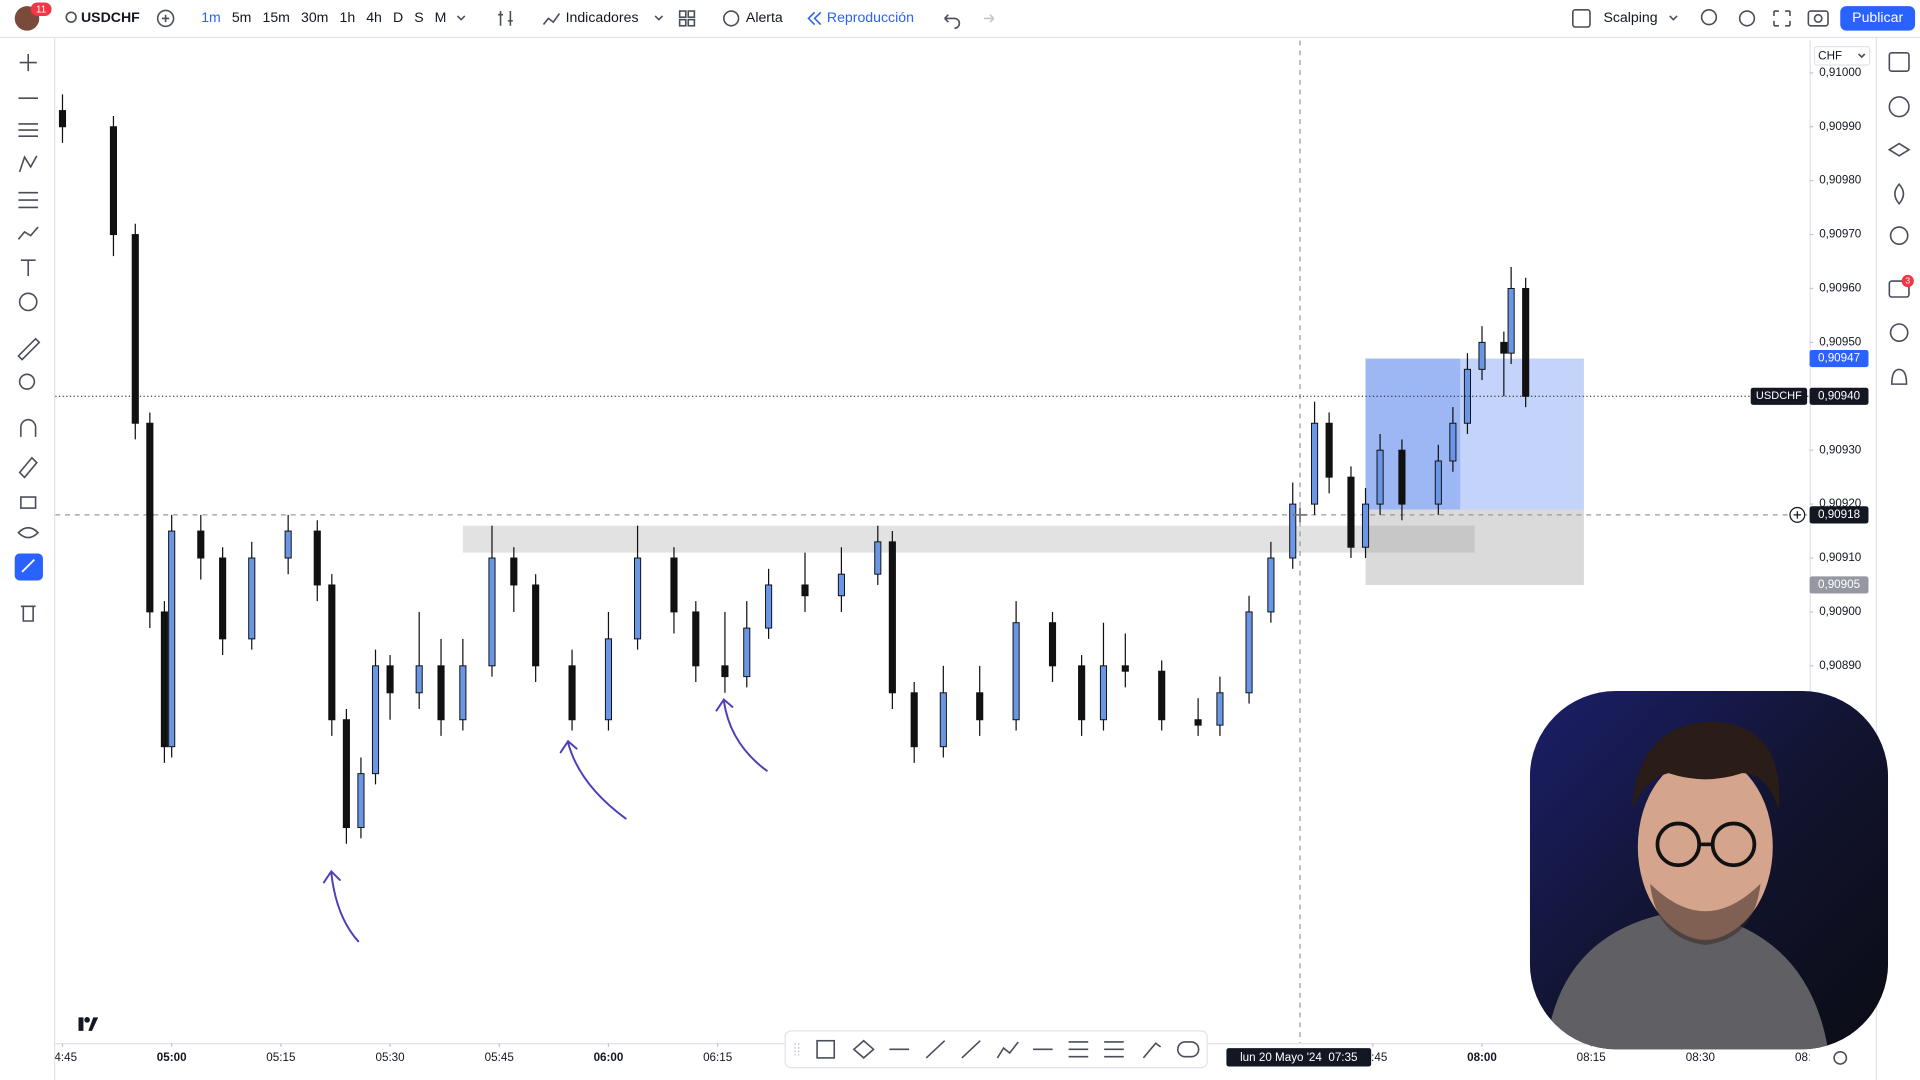 This screenshot has width=1920, height=1080. Describe the element at coordinates (935, 1049) in the screenshot. I see `trend-tool` at that location.